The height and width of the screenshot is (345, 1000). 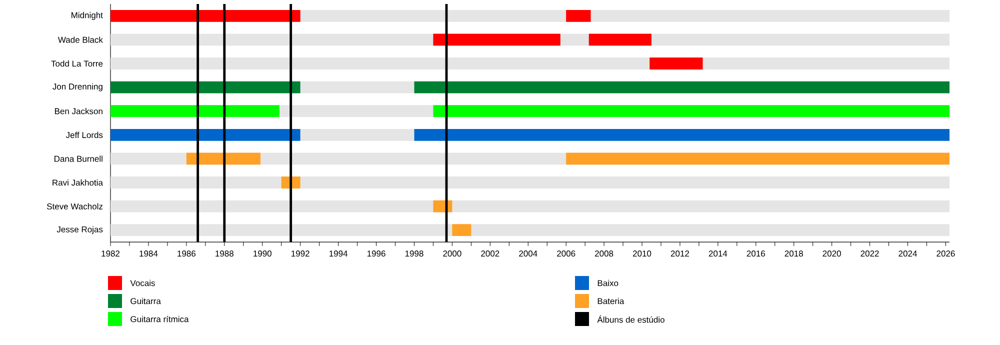 What do you see at coordinates (490, 253) in the screenshot?
I see `x-tick-label: 2002` at bounding box center [490, 253].